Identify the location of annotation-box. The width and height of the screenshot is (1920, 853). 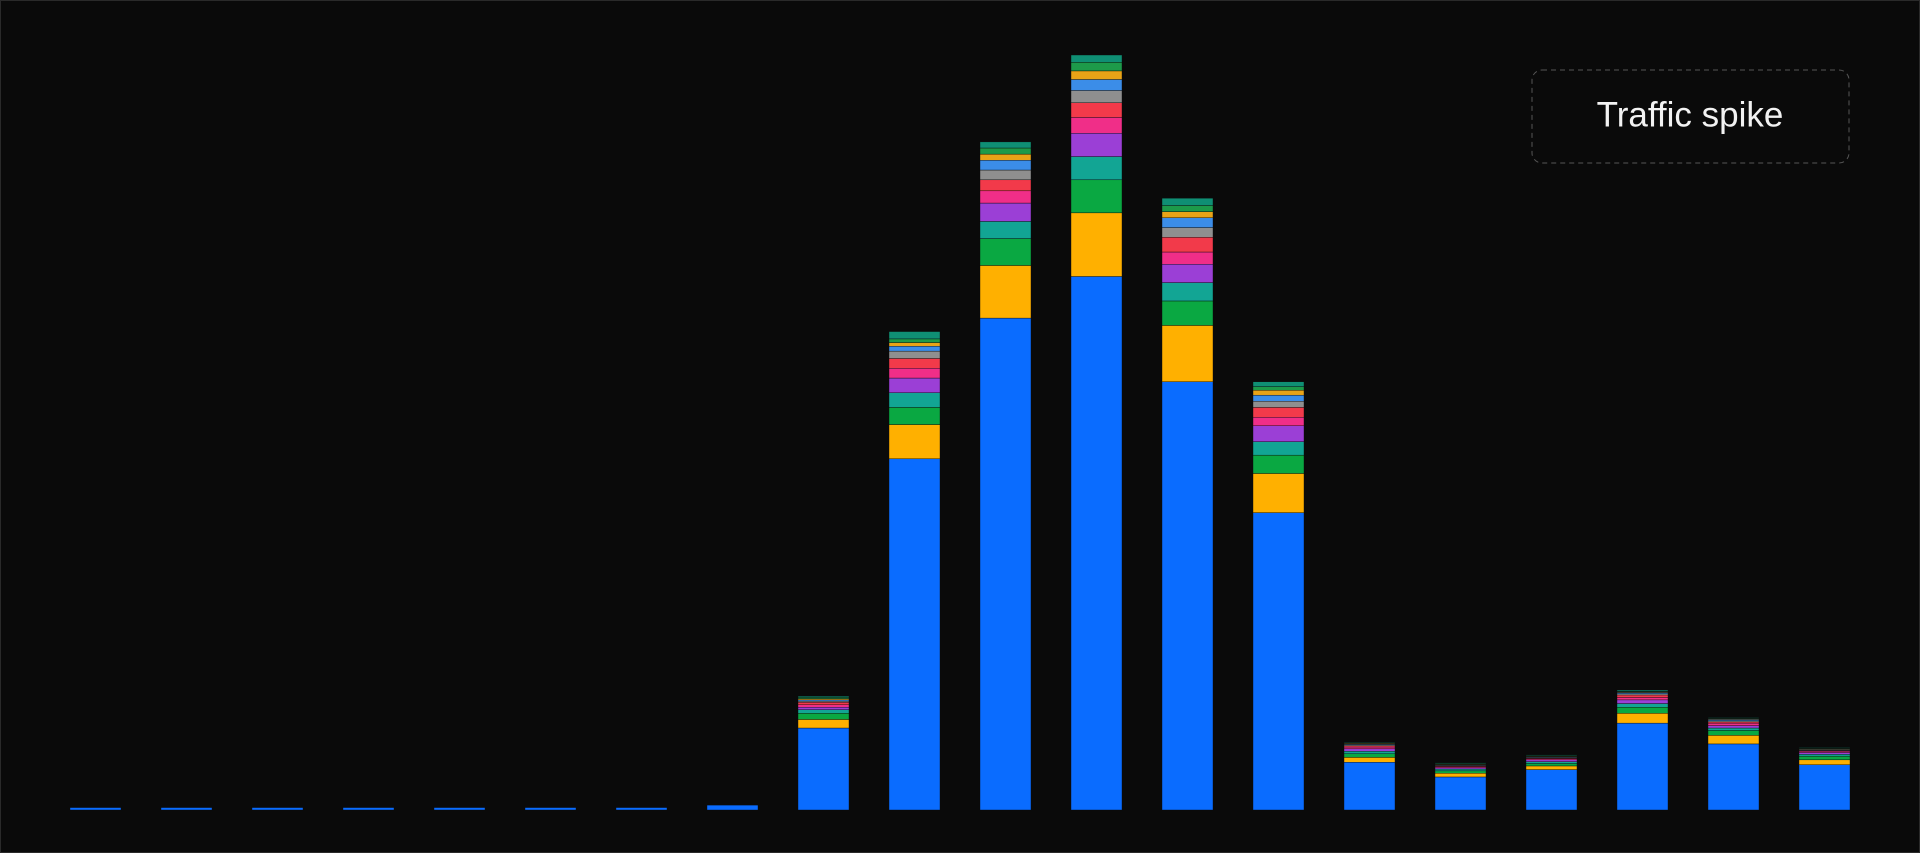
(1690, 116).